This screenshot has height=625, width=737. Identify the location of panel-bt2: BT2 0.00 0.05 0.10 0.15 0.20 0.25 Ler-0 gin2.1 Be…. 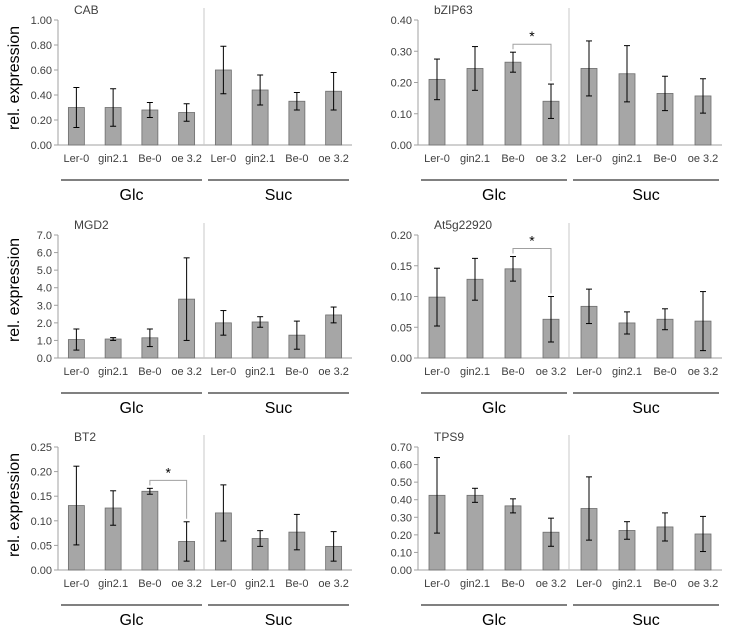
(191, 527).